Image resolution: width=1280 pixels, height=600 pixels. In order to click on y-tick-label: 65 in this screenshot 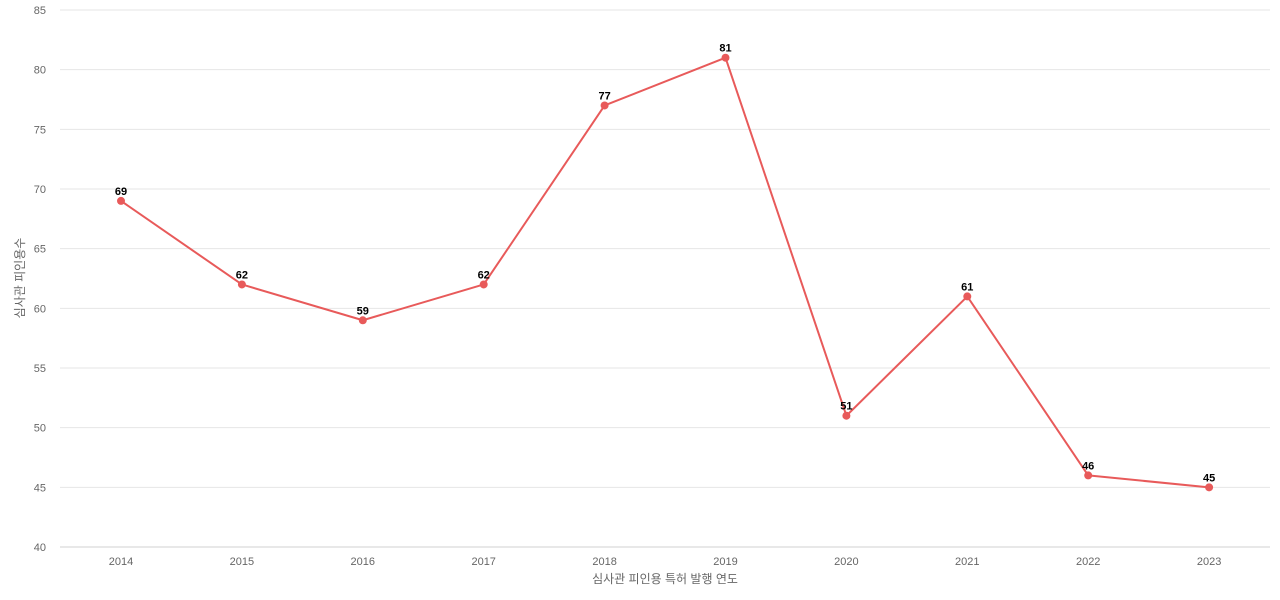, I will do `click(40, 250)`.